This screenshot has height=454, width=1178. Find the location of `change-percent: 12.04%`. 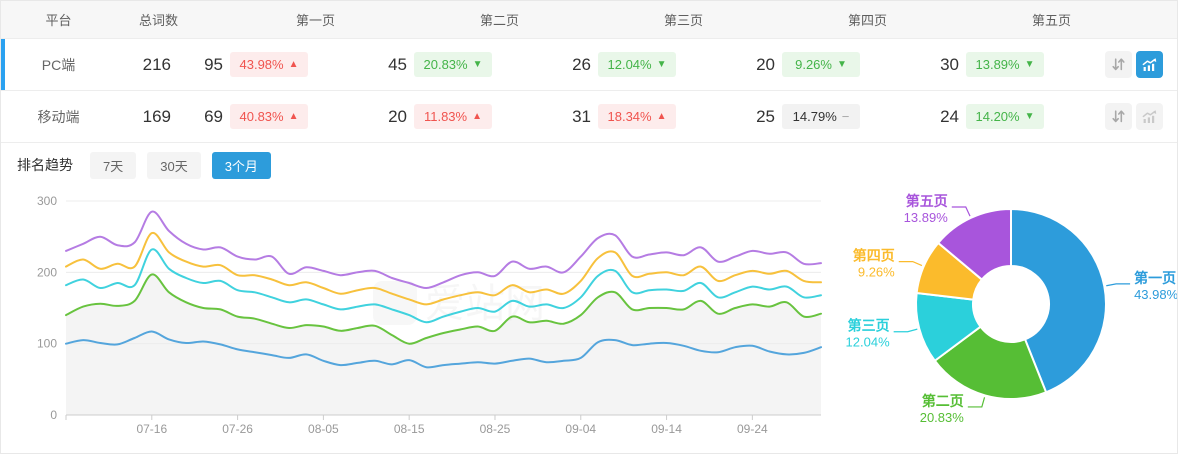

change-percent: 12.04% is located at coordinates (629, 64).